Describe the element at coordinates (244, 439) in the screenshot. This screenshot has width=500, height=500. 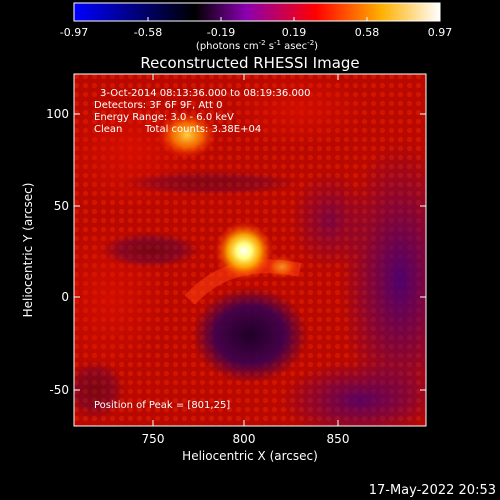
I see `x-tick-label: 800` at that location.